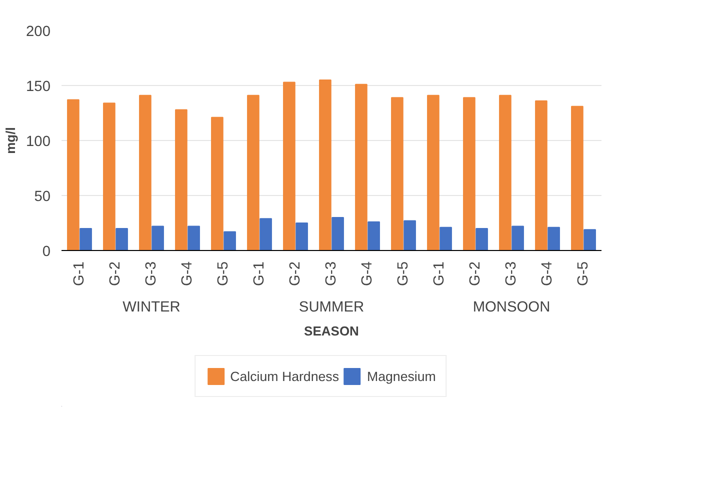 The width and height of the screenshot is (713, 491). What do you see at coordinates (401, 376) in the screenshot?
I see `legend-label: Magnesium` at bounding box center [401, 376].